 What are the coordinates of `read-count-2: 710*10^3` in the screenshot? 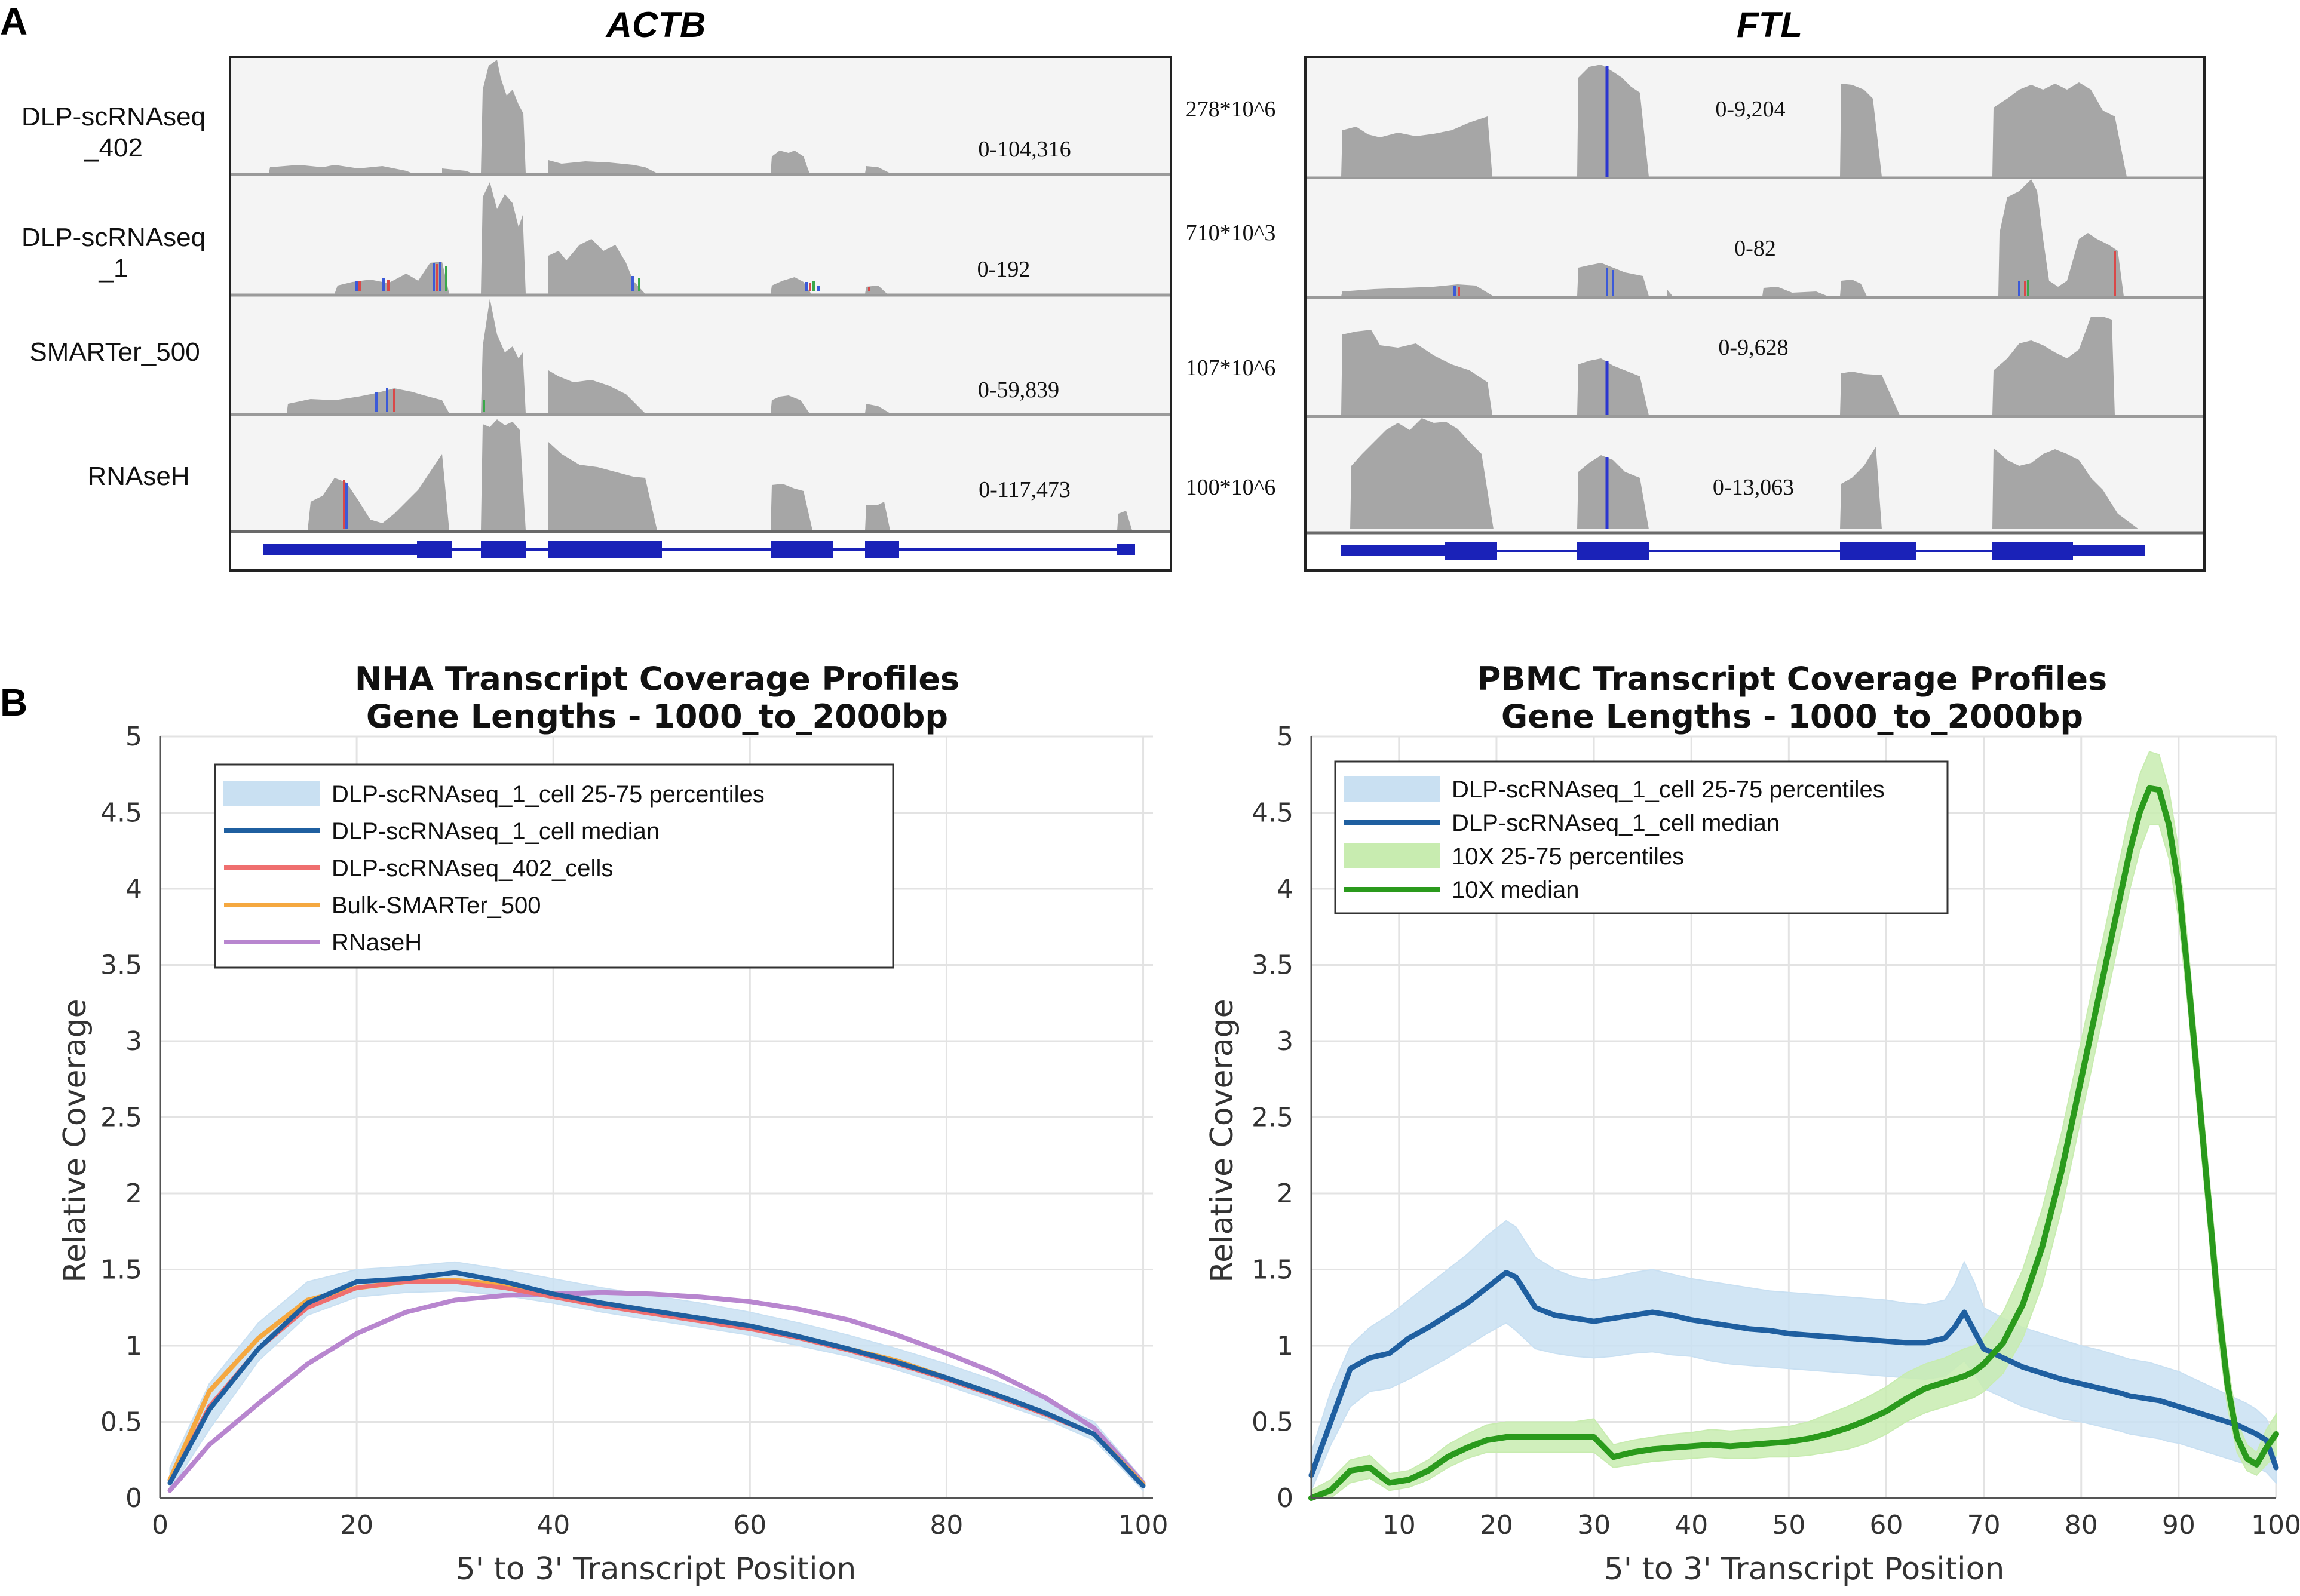 It's located at (1231, 232).